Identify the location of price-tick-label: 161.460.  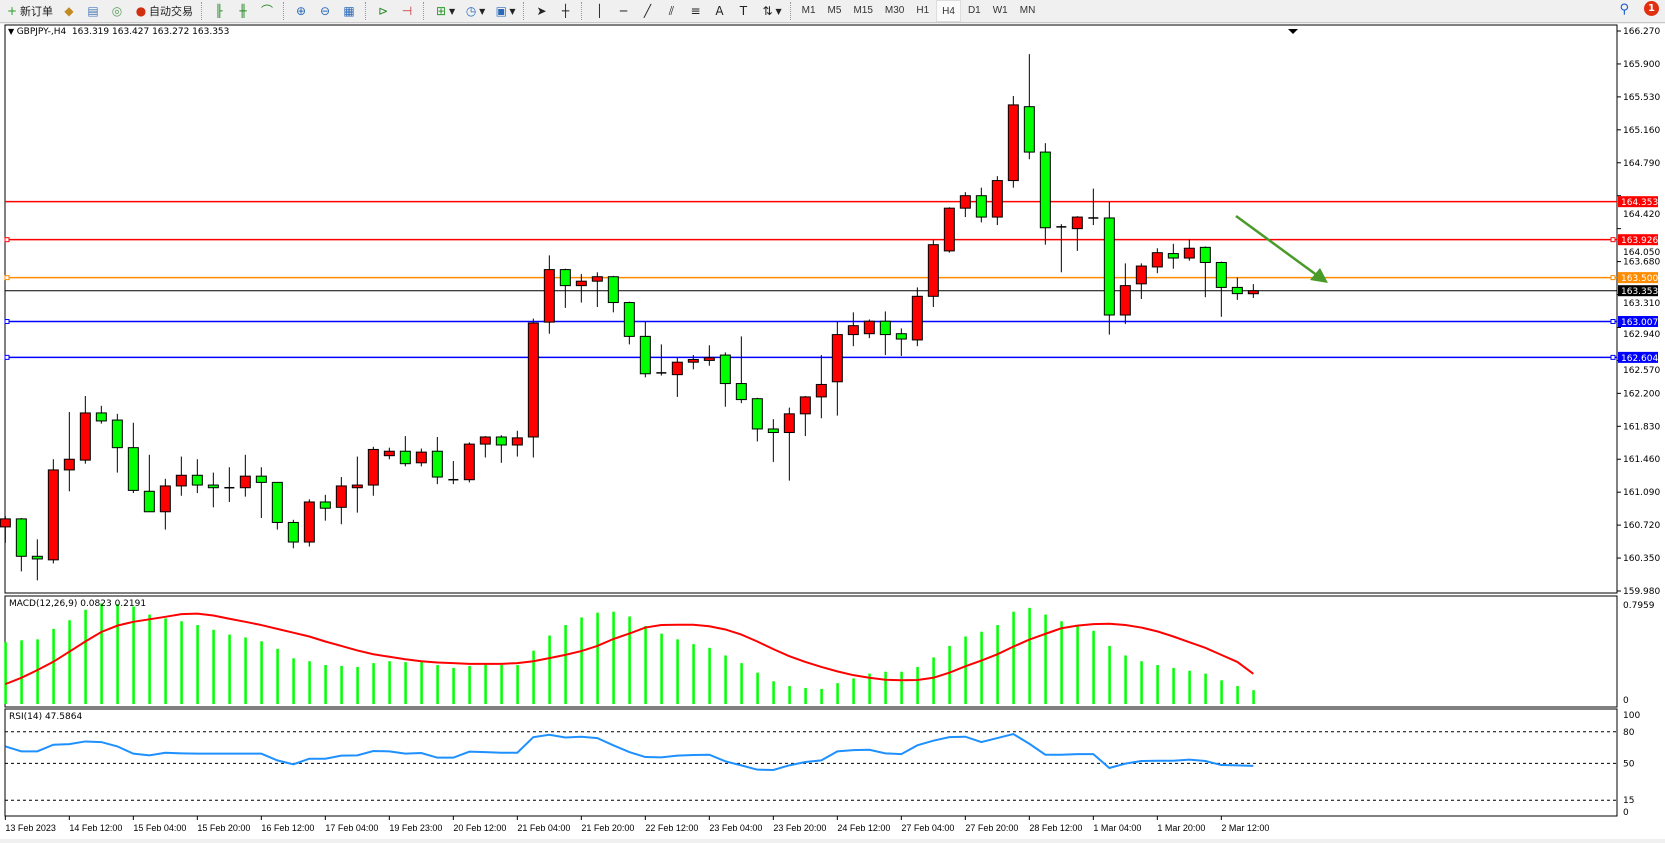
(1641, 460).